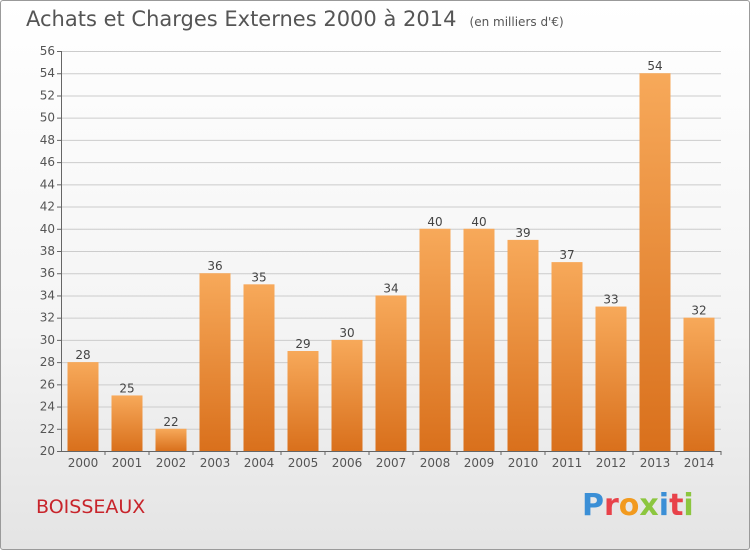 The width and height of the screenshot is (750, 550). Describe the element at coordinates (83, 406) in the screenshot. I see `bar-2000` at that location.